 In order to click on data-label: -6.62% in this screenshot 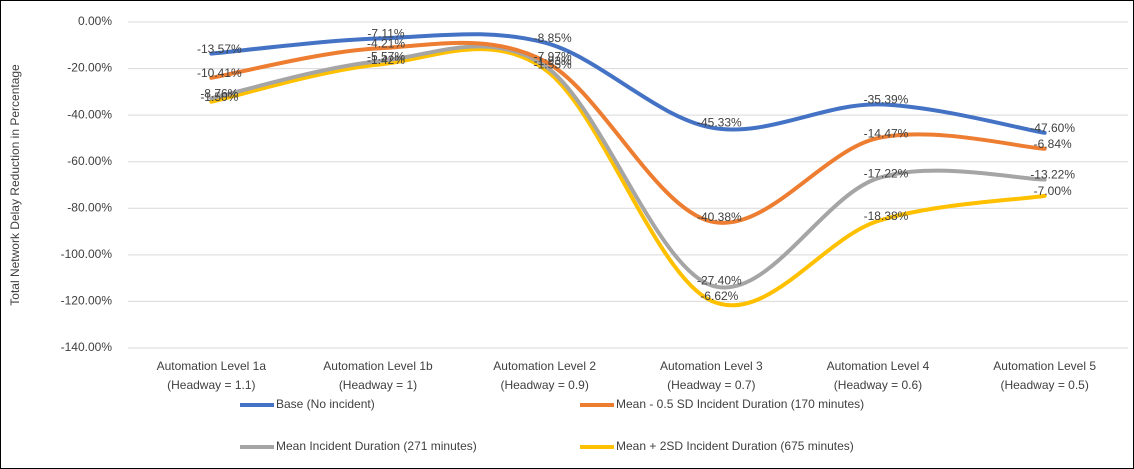, I will do `click(719, 296)`.